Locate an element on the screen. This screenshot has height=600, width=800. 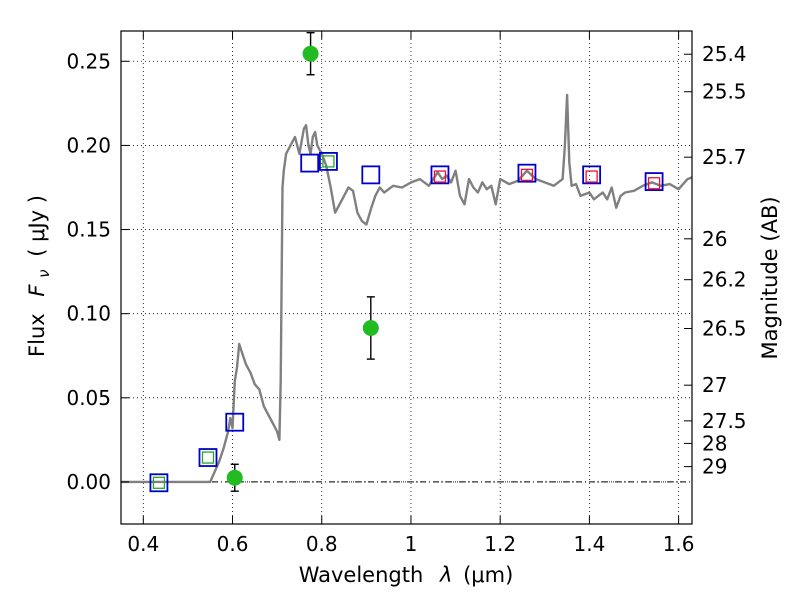
magnitude-tick-label: 29 is located at coordinates (714, 467).